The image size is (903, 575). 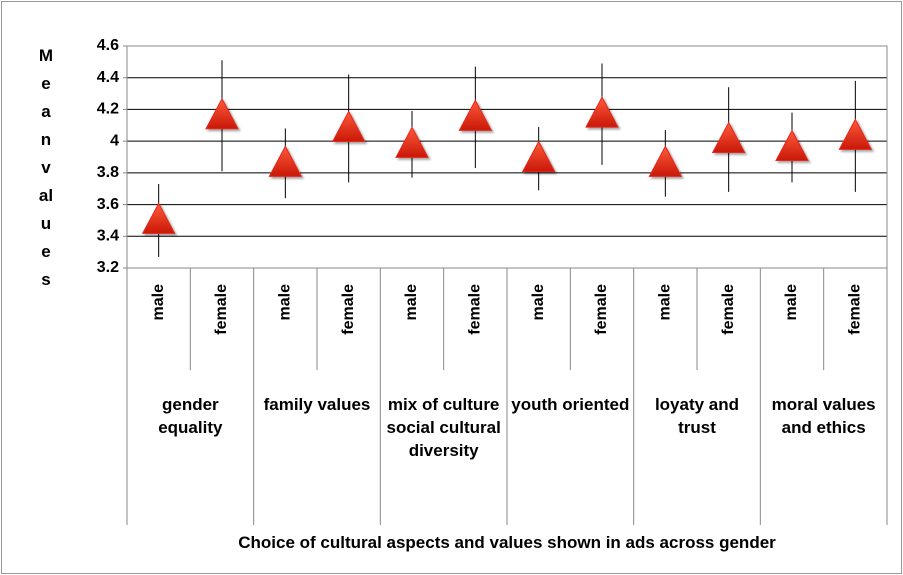 What do you see at coordinates (108, 77) in the screenshot?
I see `y-tick-label: 4.4` at bounding box center [108, 77].